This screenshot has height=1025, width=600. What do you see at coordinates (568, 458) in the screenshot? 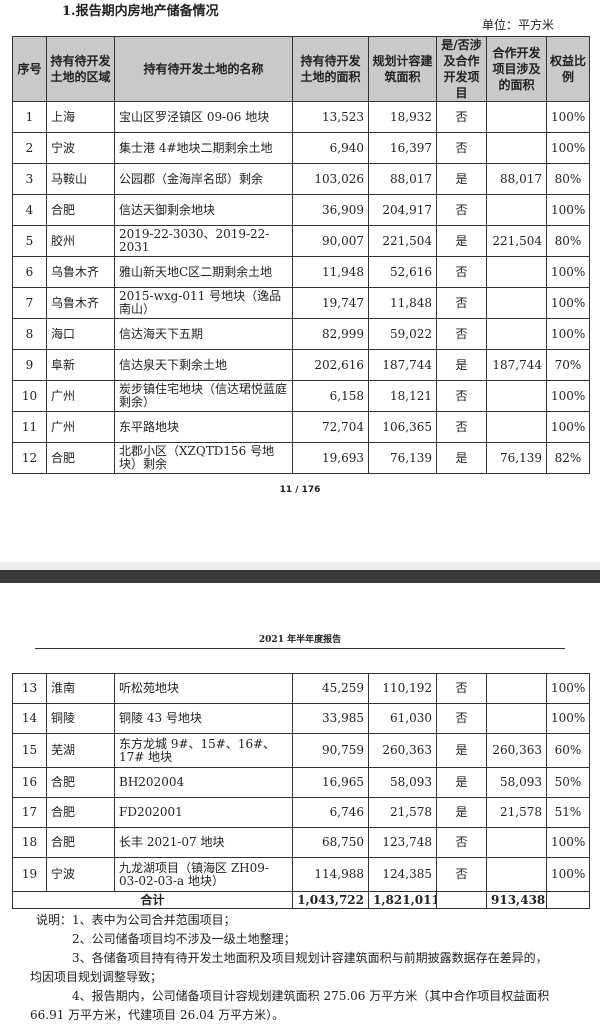
I see `cell-equity: 82%` at bounding box center [568, 458].